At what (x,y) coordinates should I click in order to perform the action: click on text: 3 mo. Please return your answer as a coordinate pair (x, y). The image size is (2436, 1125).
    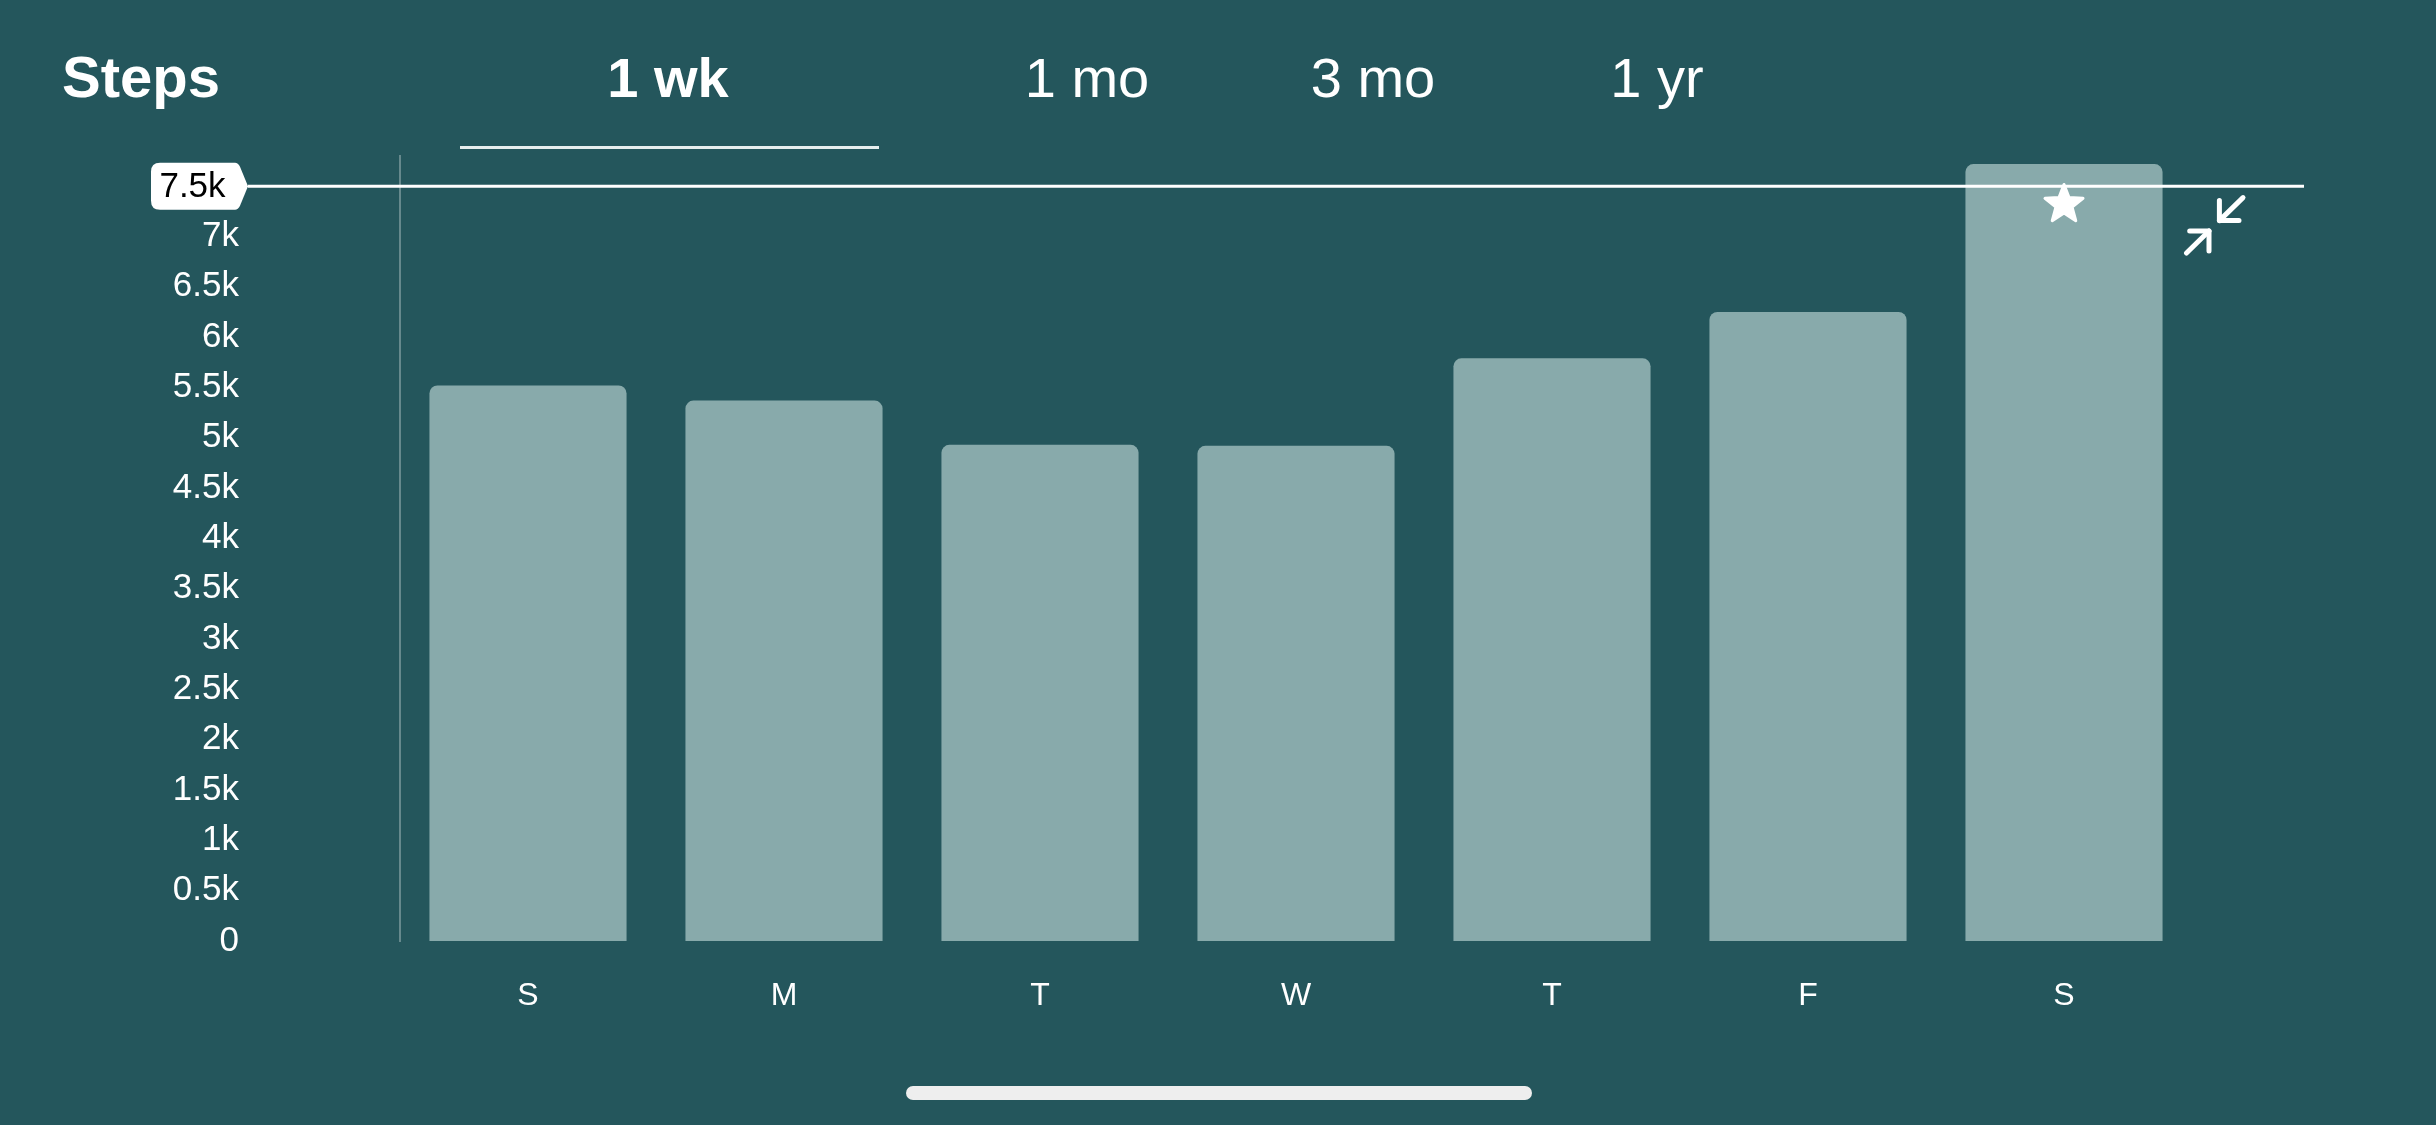
    Looking at the image, I should click on (1373, 77).